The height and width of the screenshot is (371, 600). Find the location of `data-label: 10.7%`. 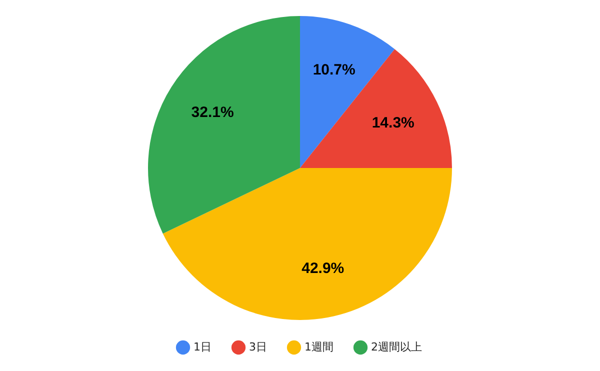

data-label: 10.7% is located at coordinates (334, 70).